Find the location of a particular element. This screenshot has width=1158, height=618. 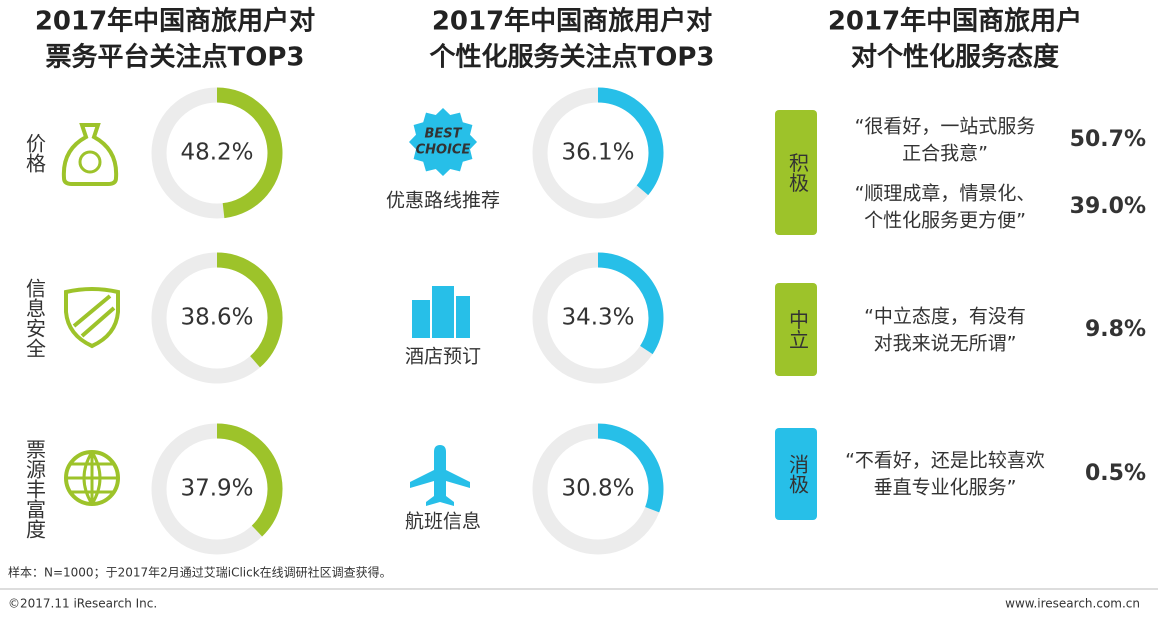

quote-line: “顺理成章，情景化、 is located at coordinates (945, 194).